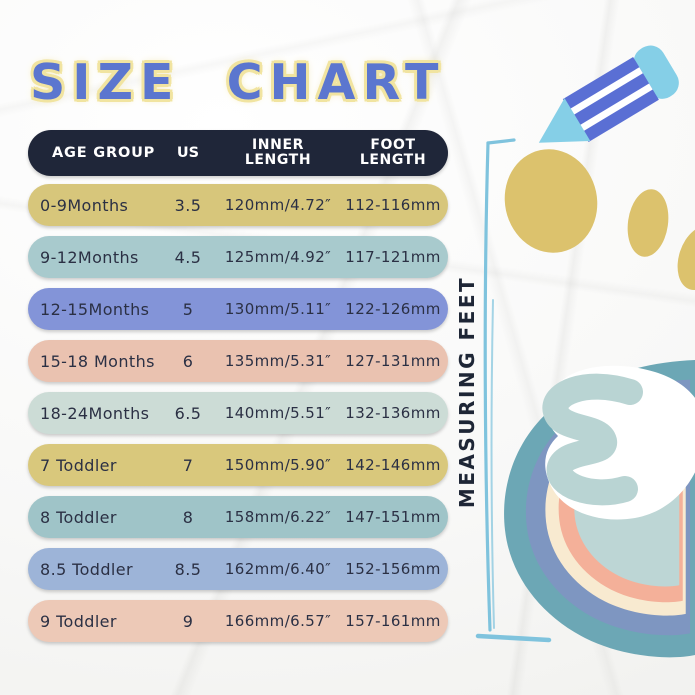 This screenshot has width=695, height=695. What do you see at coordinates (238, 153) in the screenshot?
I see `table-header-row: AGE GROUP US INNER LENGTH FOOT LENGTH` at bounding box center [238, 153].